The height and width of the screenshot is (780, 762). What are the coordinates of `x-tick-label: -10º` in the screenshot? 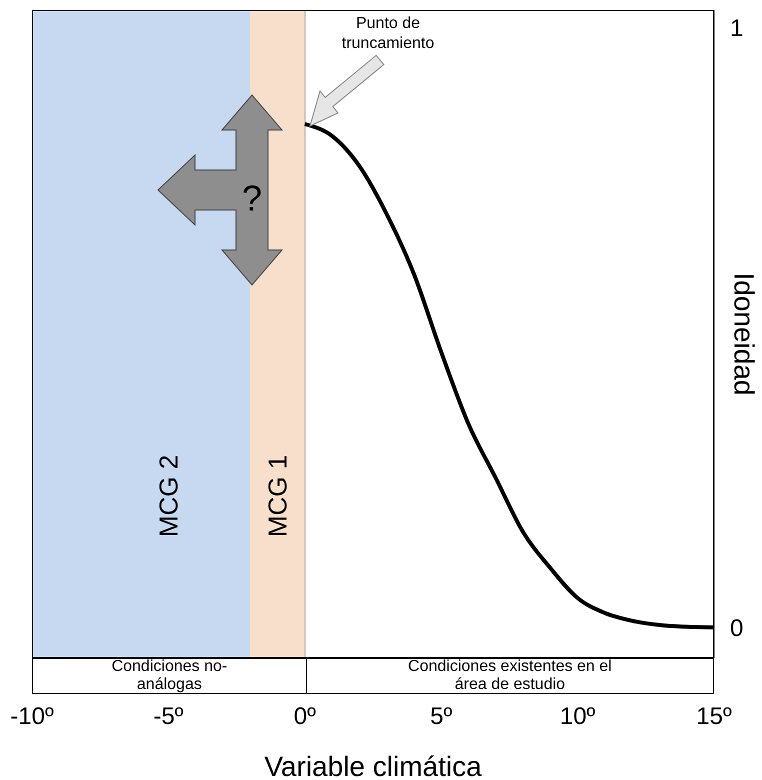 It's located at (32, 716).